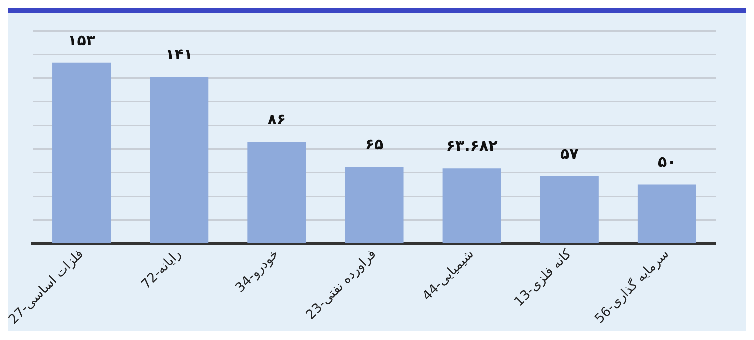  What do you see at coordinates (472, 145) in the screenshot?
I see `data-label: ۶۳.۶۸۲` at bounding box center [472, 145].